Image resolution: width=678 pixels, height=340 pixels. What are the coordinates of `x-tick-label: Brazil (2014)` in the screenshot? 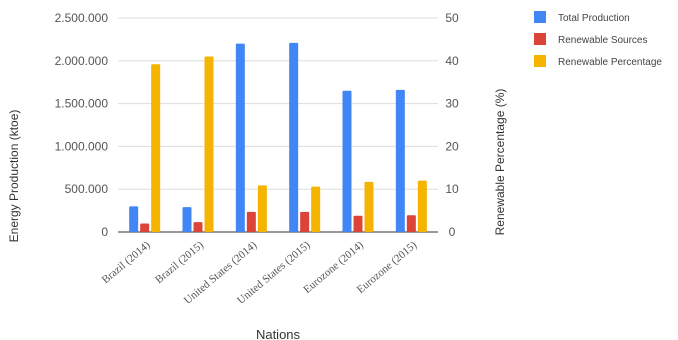 It's located at (126, 262).